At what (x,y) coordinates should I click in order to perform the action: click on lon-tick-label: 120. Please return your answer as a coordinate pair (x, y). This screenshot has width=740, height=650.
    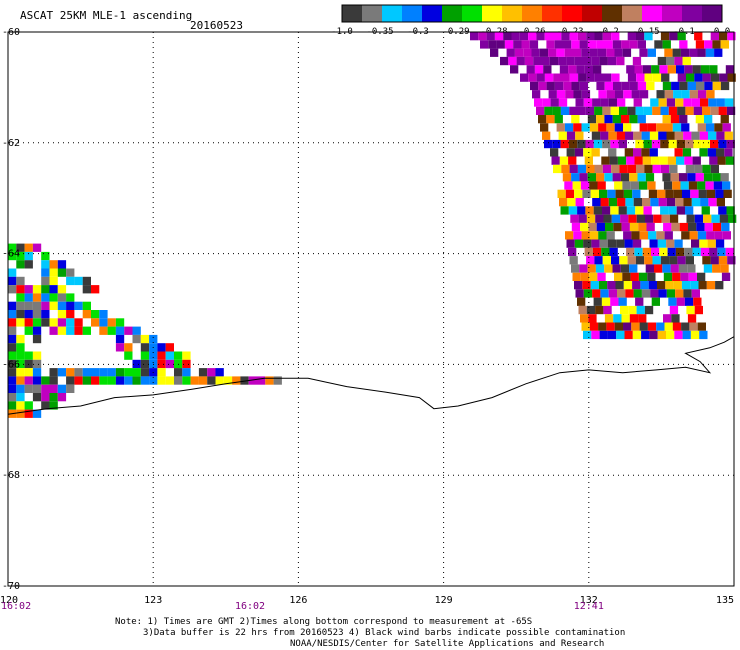
    Looking at the image, I should click on (9, 600).